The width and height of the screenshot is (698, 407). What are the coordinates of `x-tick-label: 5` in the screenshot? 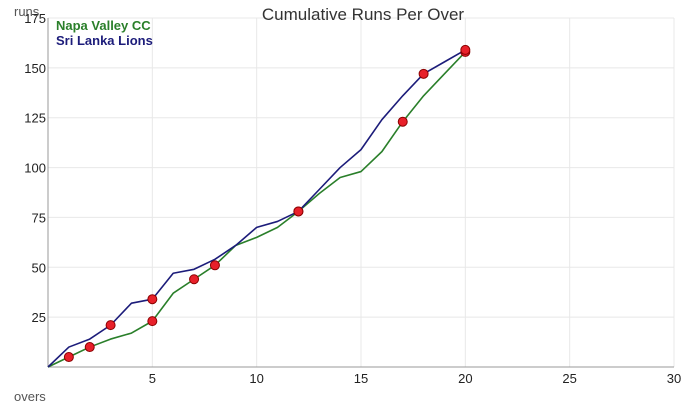 It's located at (152, 378).